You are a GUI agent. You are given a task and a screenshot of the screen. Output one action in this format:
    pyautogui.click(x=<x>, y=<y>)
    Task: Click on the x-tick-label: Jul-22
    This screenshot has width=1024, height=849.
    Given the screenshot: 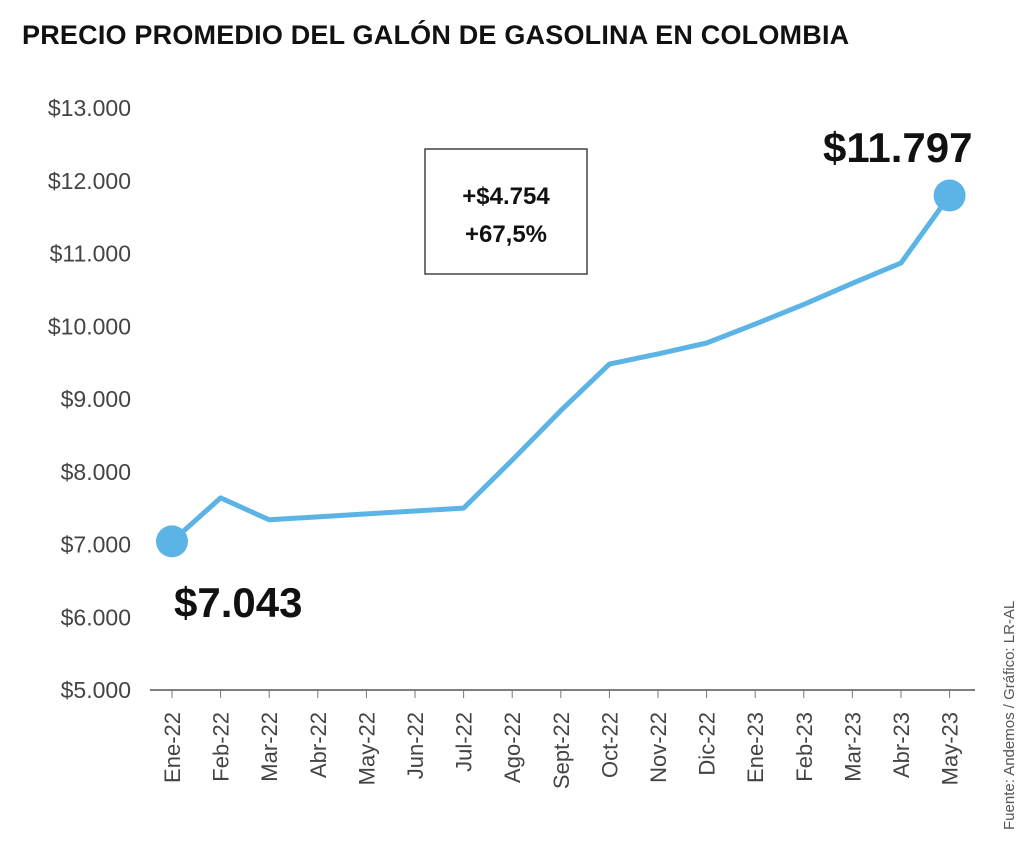 What is the action you would take?
    pyautogui.click(x=464, y=742)
    